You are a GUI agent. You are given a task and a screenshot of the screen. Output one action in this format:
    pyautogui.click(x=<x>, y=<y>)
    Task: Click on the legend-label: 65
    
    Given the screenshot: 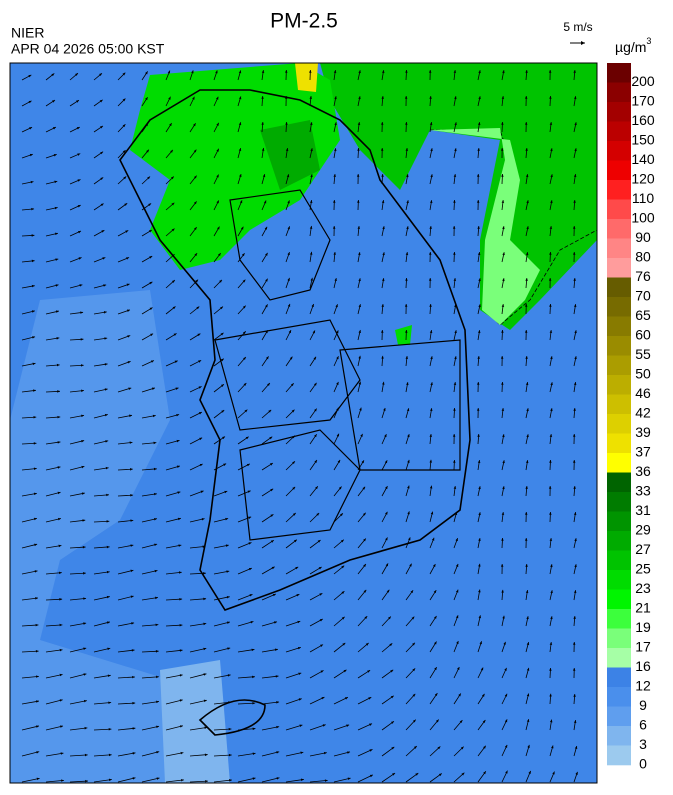 What is the action you would take?
    pyautogui.click(x=643, y=315)
    